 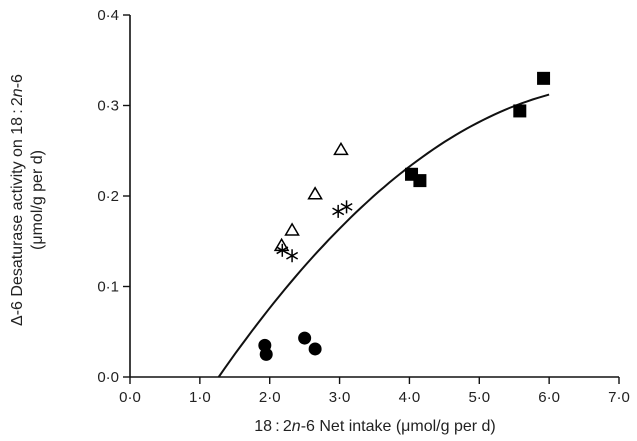 What do you see at coordinates (398, 426) in the screenshot?
I see `x-axis-label-part: -6 Net intake (μmol/g per d)` at bounding box center [398, 426].